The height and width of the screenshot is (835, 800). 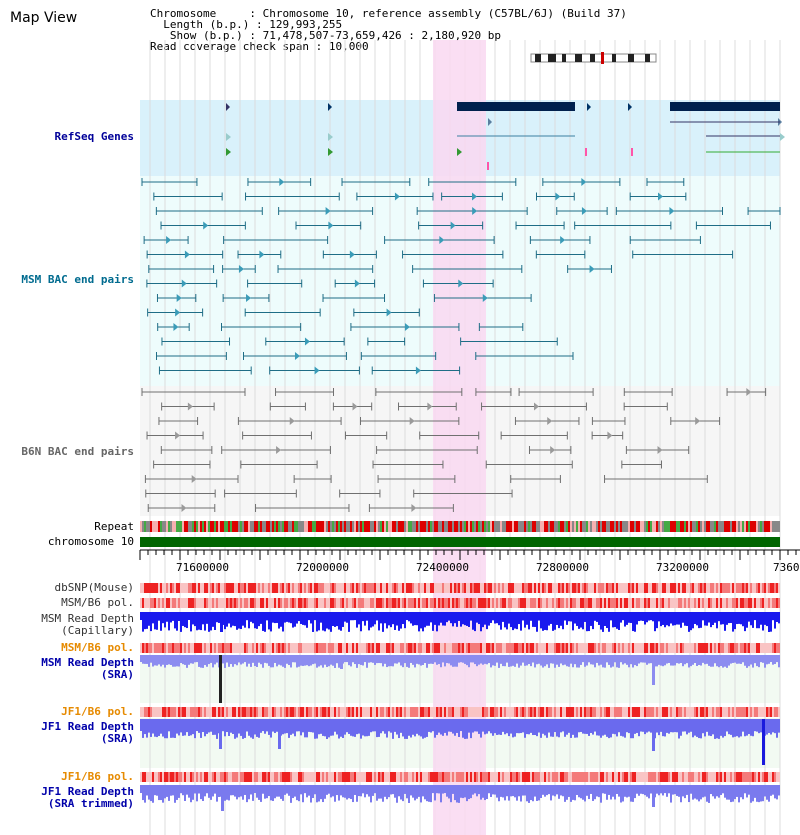 What do you see at coordinates (77, 279) in the screenshot?
I see `msm-bac-label: MSM BAC end pairs` at bounding box center [77, 279].